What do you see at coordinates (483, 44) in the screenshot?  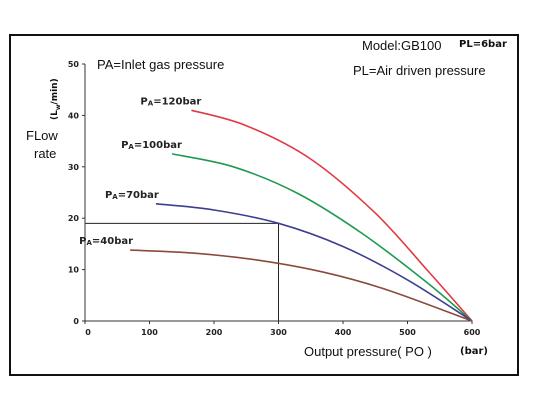 I see `pl-value: PL=6bar` at bounding box center [483, 44].